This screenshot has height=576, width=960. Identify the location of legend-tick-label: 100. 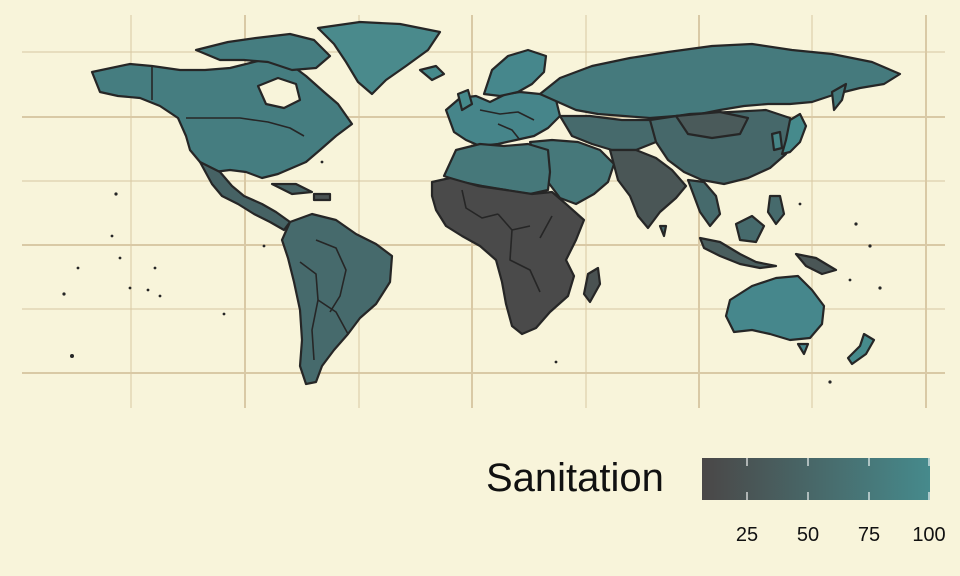
(929, 535).